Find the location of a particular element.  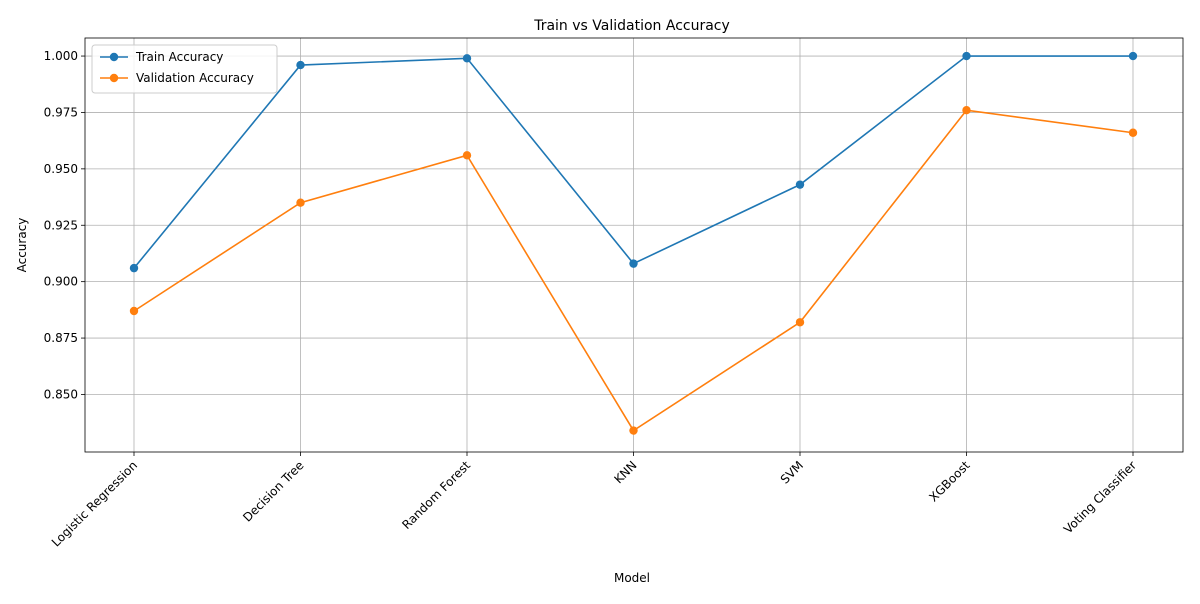

legend-item: Validation Accuracy is located at coordinates (177, 78).